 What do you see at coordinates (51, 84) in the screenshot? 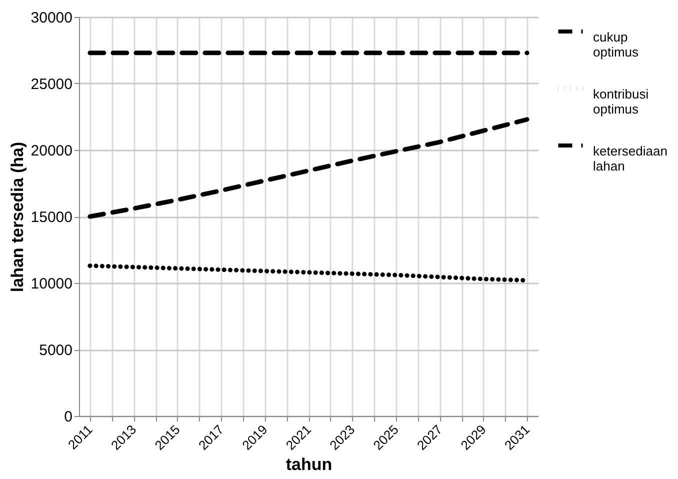
I see `y-tick-label: 25000` at bounding box center [51, 84].